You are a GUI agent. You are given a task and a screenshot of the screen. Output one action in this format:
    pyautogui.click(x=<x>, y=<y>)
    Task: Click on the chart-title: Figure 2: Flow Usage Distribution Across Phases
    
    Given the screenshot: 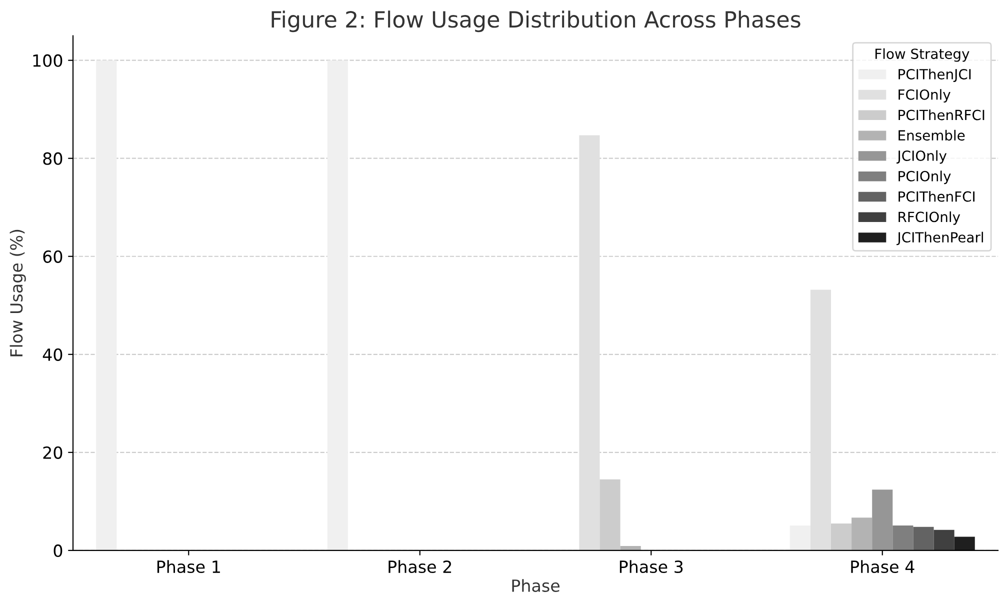 What is the action you would take?
    pyautogui.click(x=536, y=21)
    